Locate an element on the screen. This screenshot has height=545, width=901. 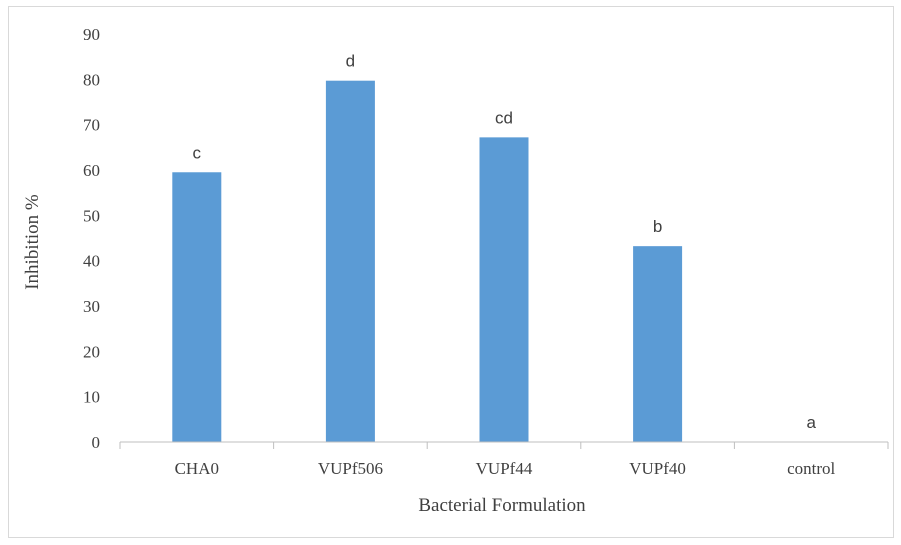
x-axis-title: Bacterial Formulation is located at coordinates (502, 505).